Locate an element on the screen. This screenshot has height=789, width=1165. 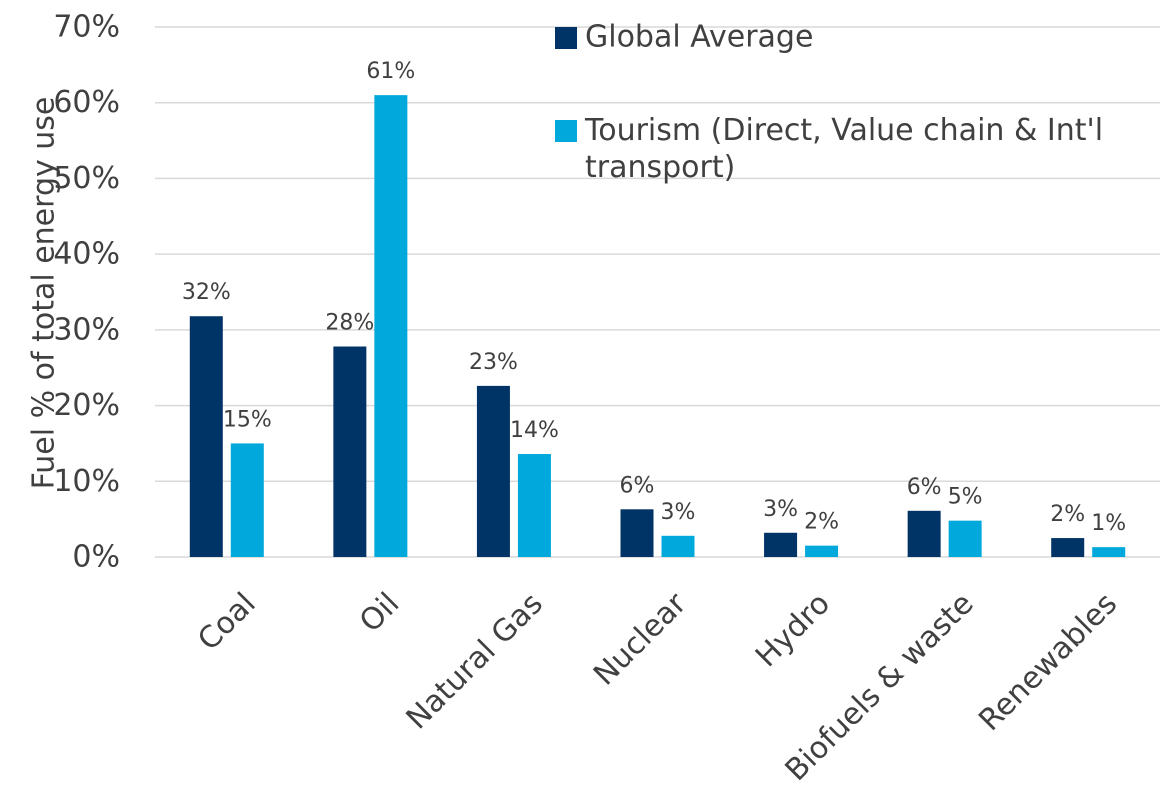
bar-tourism-natural-gas is located at coordinates (534, 505).